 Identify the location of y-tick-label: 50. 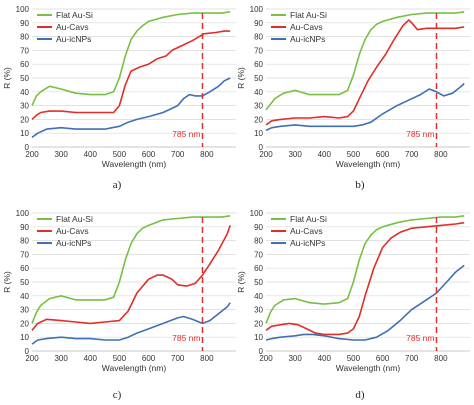
(258, 282).